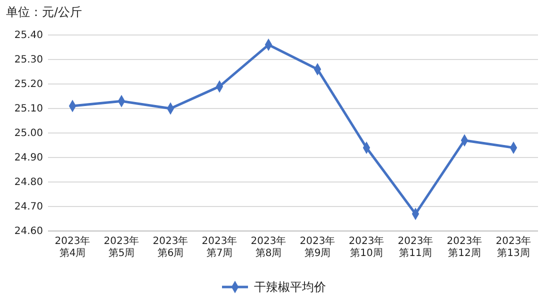 The image size is (548, 302). I want to click on y-tick-label: 25.40, so click(28, 36).